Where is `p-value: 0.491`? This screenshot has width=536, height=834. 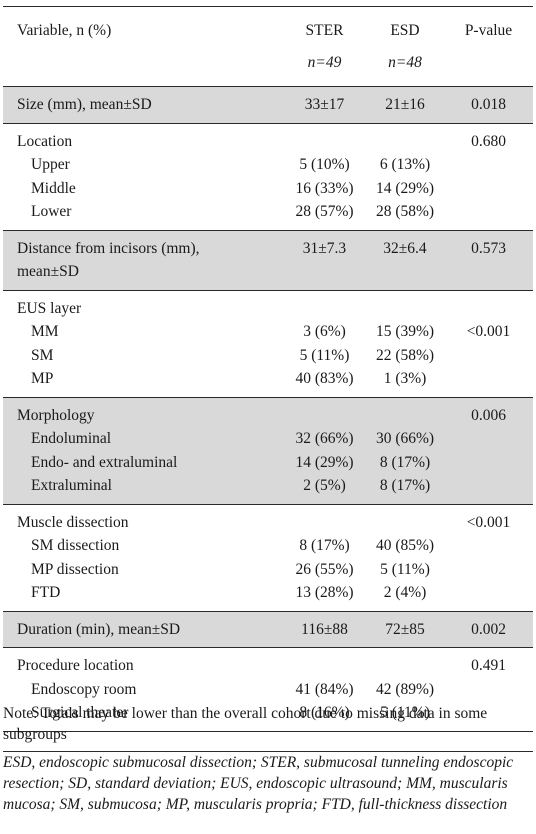
p-value: 0.491 is located at coordinates (488, 665).